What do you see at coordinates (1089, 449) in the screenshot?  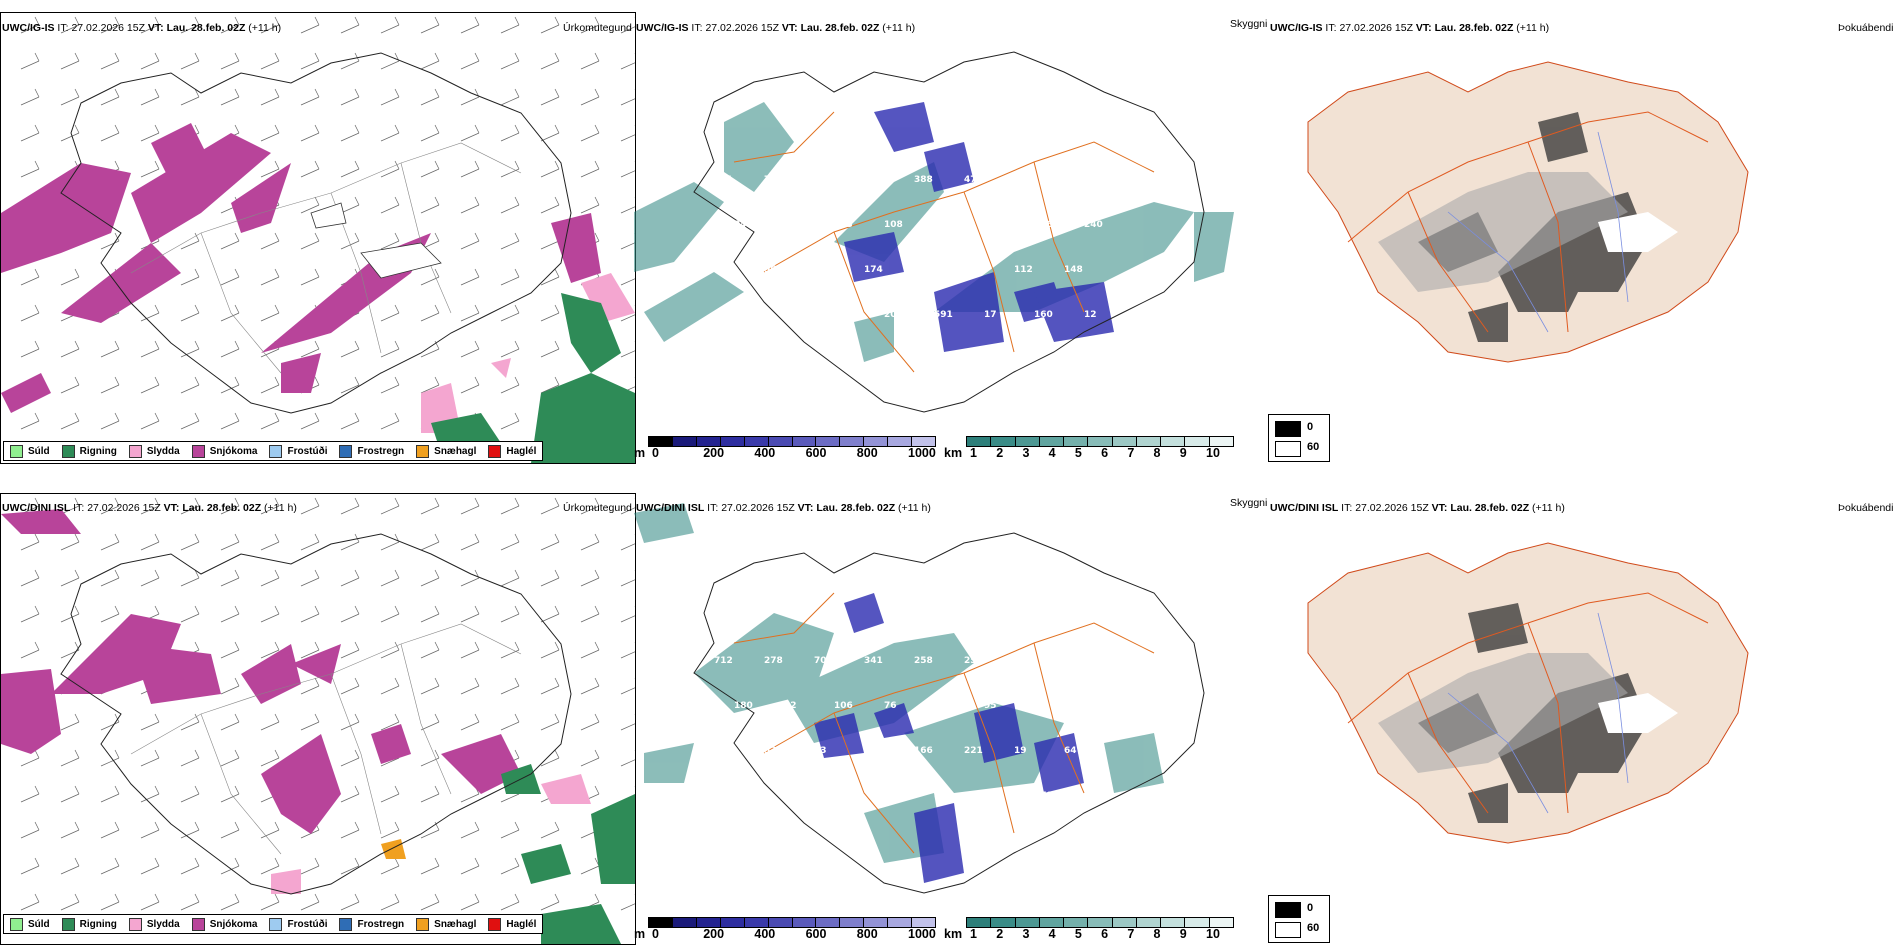 I see `visibility-colorbar-top: km 1 2 3 4 5 6 7 8 9 10` at bounding box center [1089, 449].